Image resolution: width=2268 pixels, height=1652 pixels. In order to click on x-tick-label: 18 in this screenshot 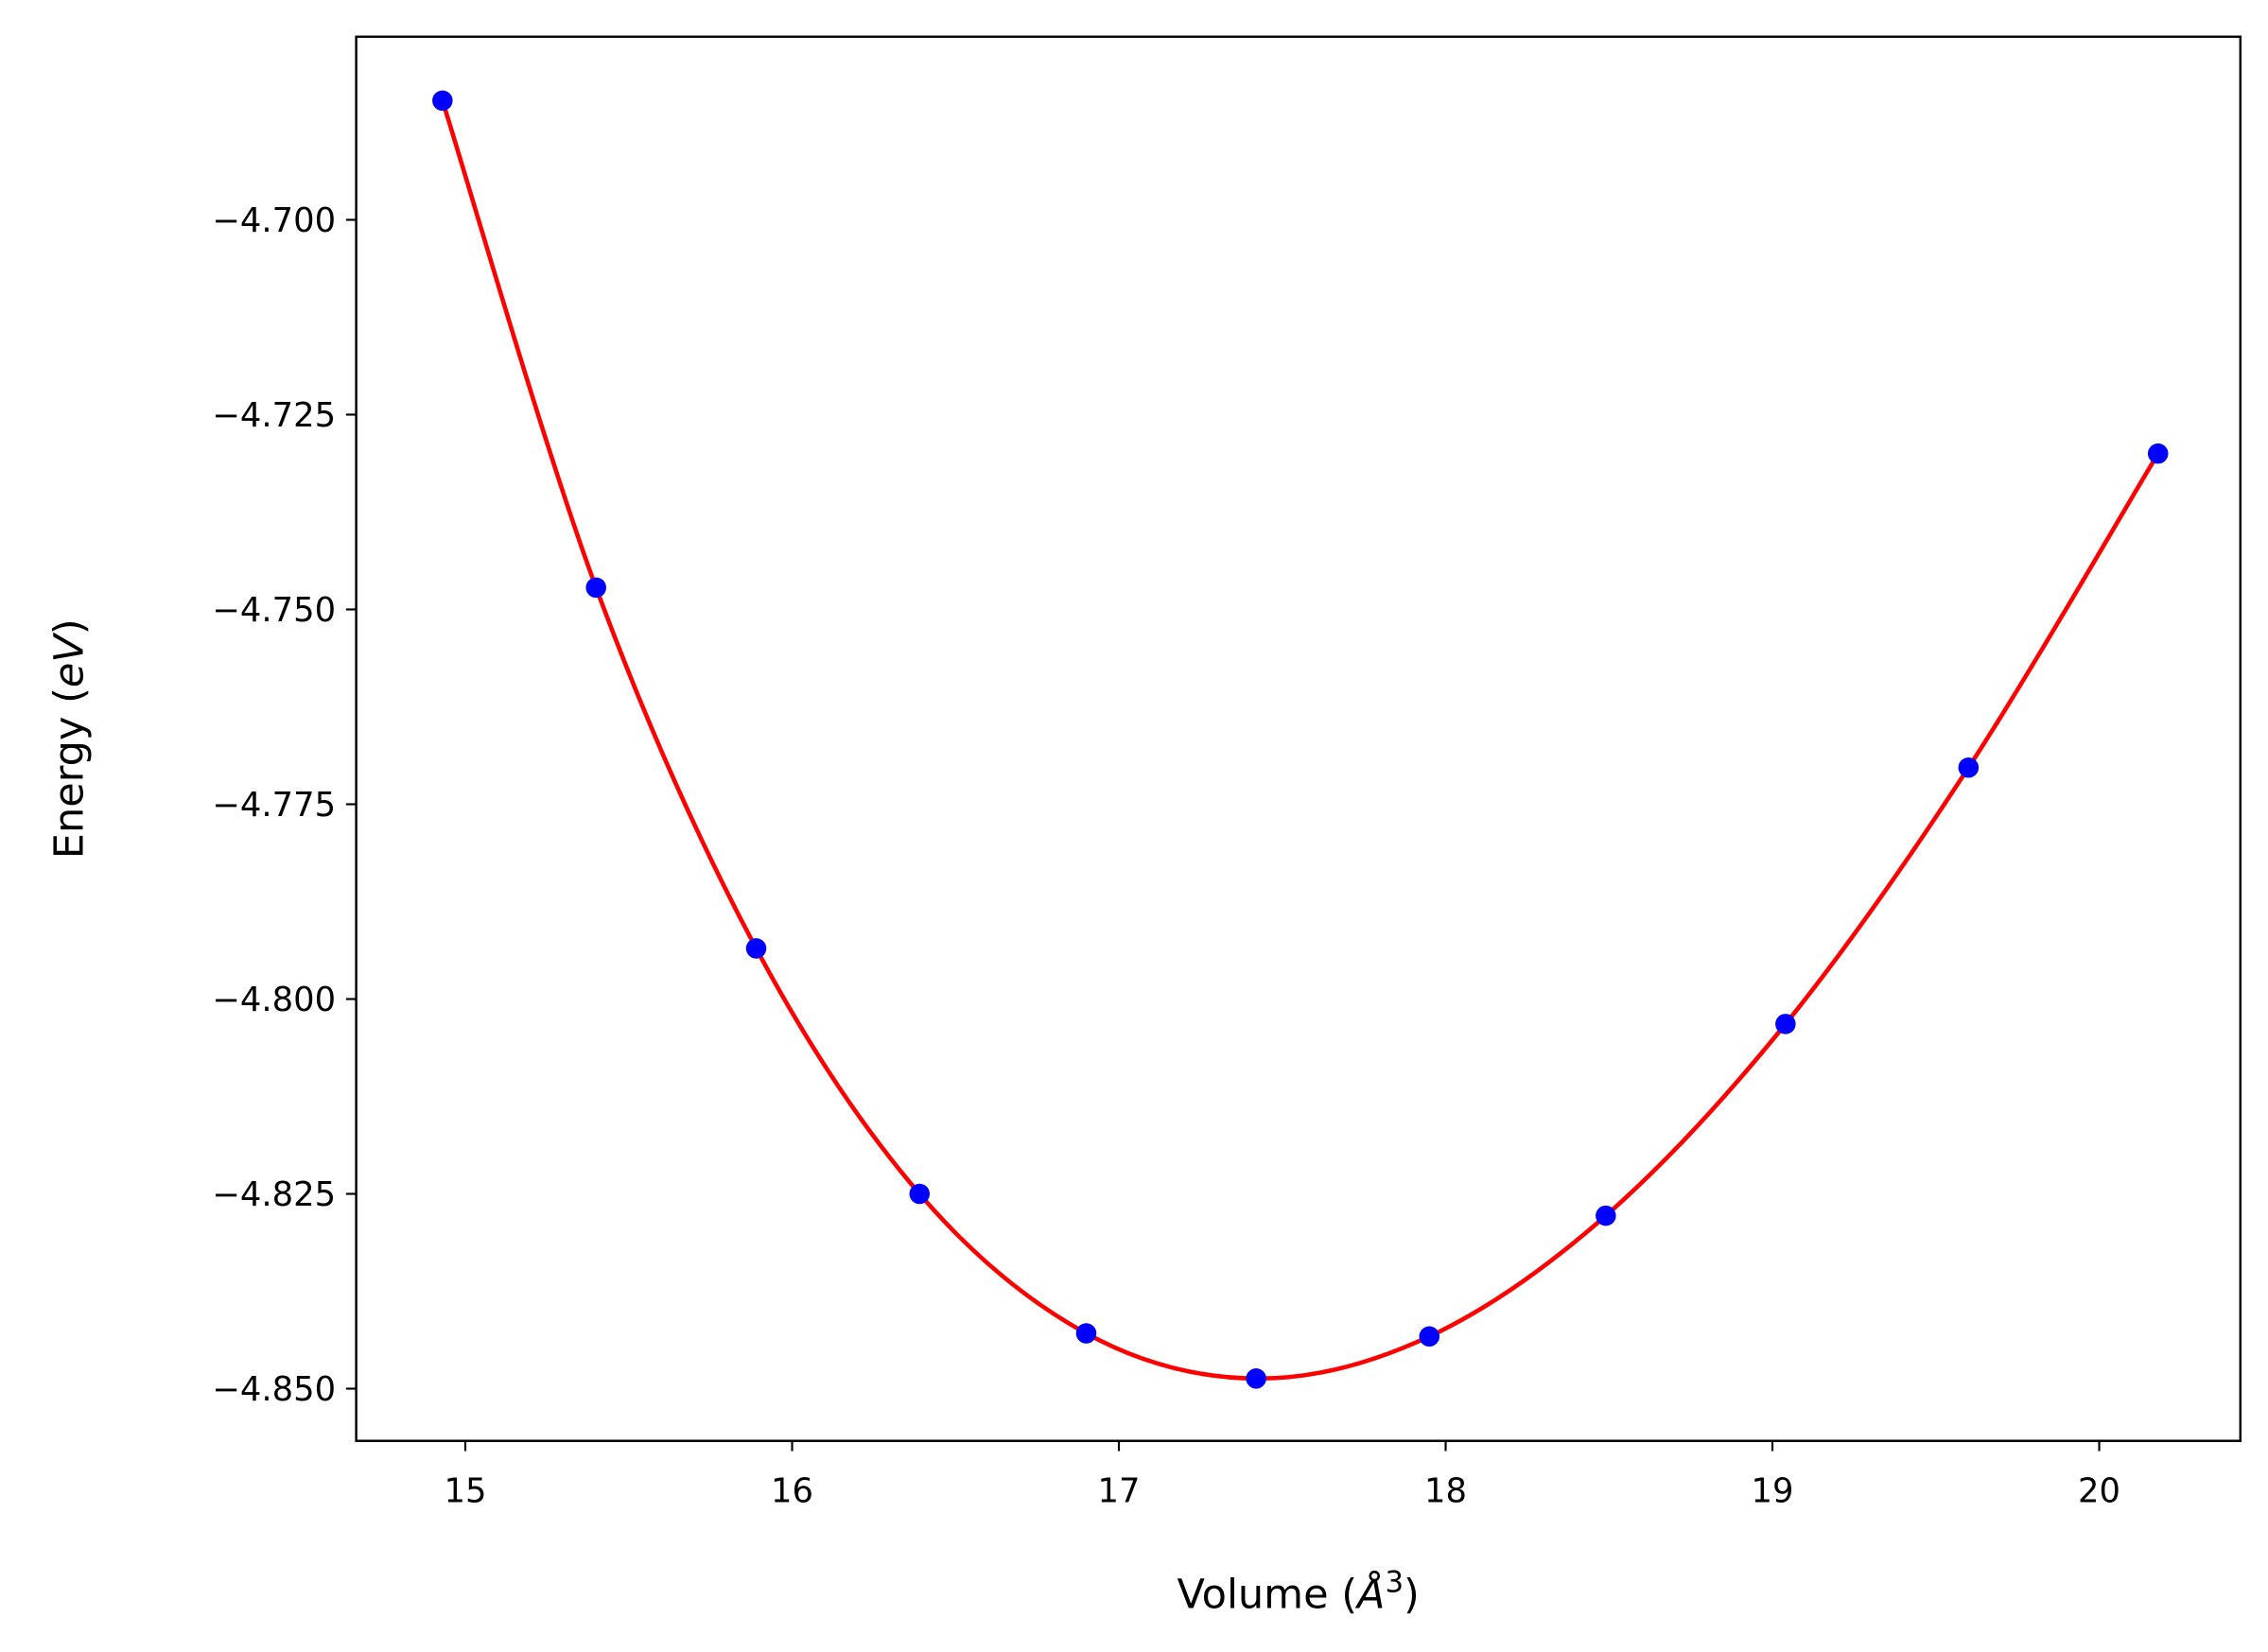, I will do `click(1445, 1491)`.